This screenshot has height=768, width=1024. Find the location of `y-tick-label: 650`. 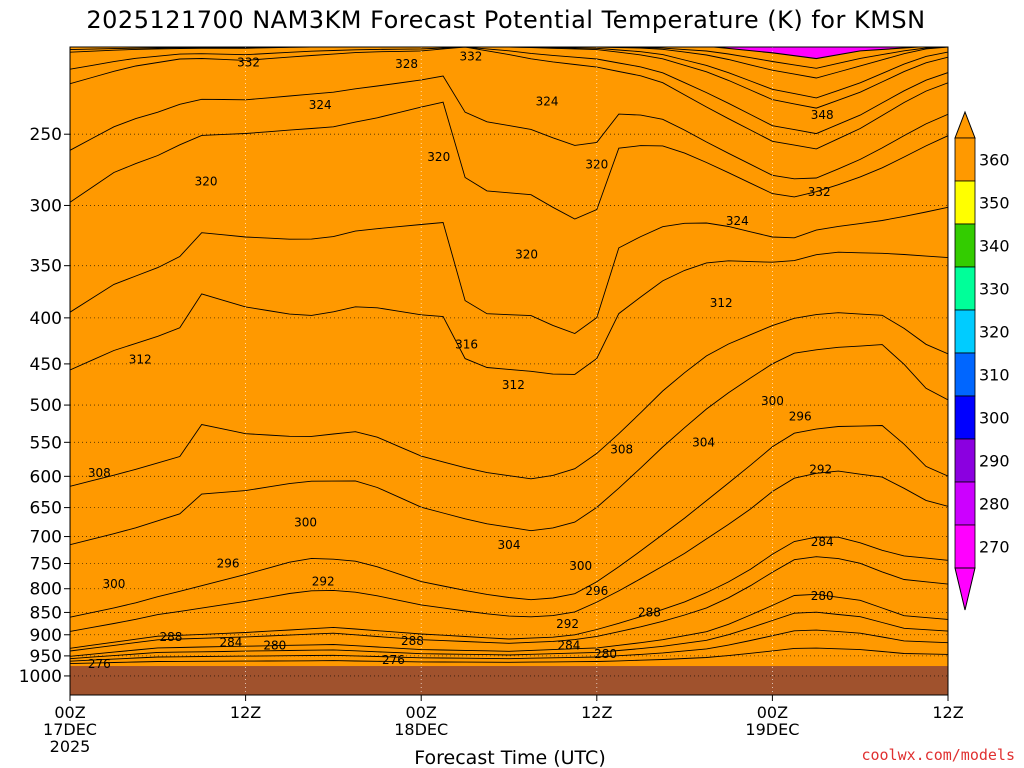

y-tick-label: 650 is located at coordinates (46, 509).